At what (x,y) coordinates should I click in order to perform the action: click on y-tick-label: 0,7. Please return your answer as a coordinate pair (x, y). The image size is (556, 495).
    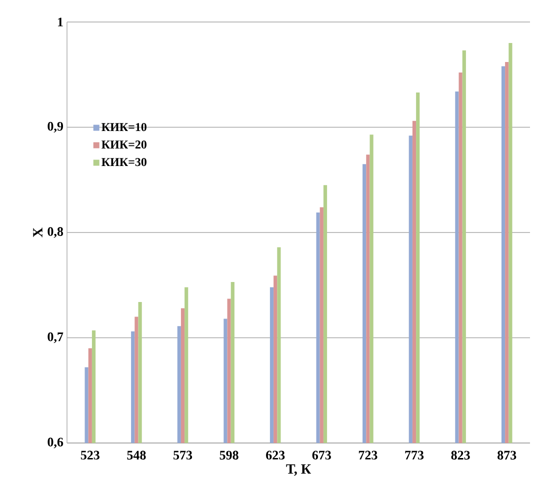
    Looking at the image, I should click on (56, 338).